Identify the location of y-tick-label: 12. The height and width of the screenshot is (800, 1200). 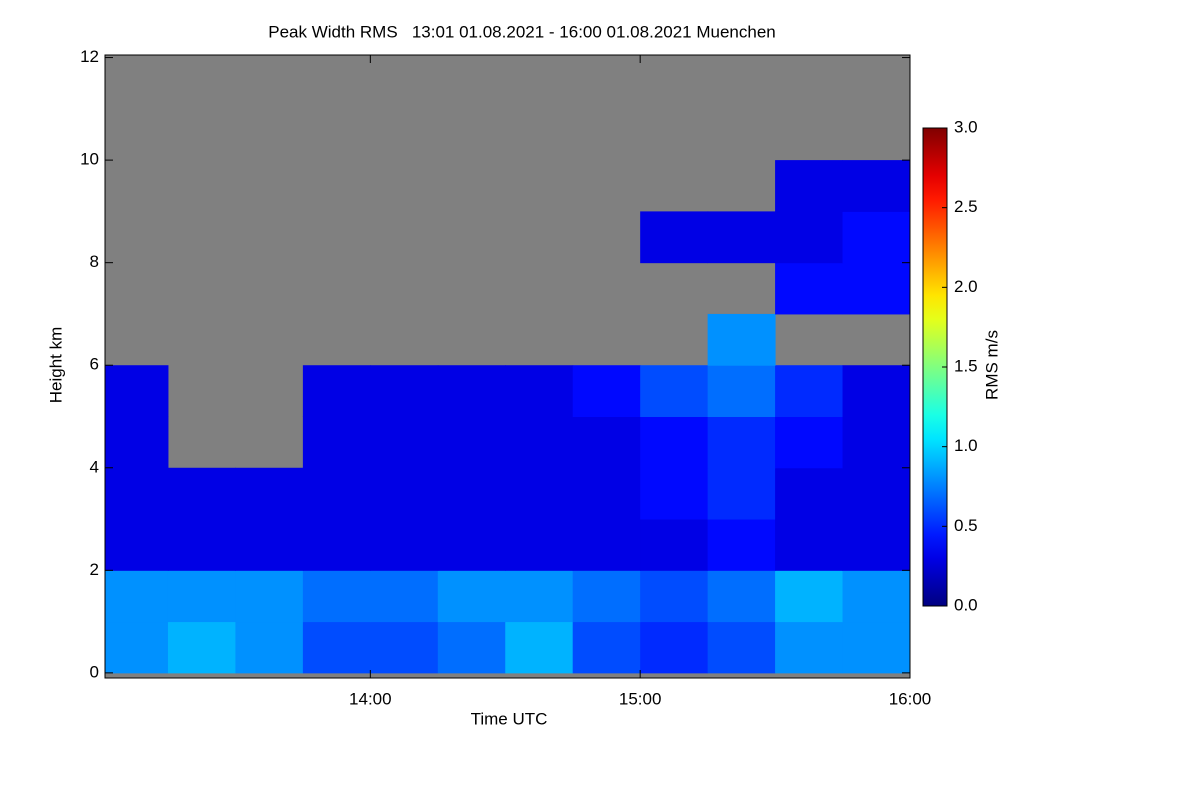
(89, 56).